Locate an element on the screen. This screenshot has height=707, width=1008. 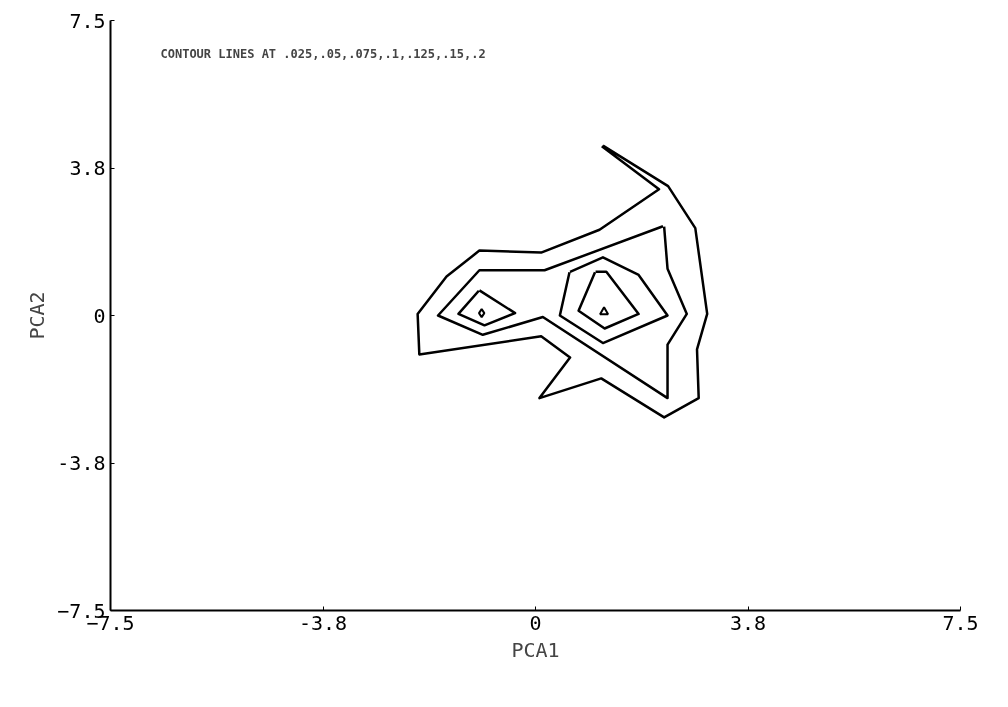
x-tick-label: -3.8 is located at coordinates (323, 622).